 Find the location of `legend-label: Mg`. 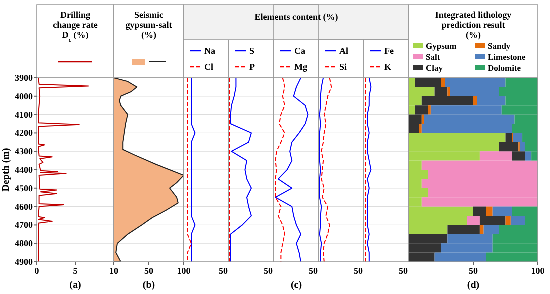

legend-label: Mg is located at coordinates (301, 67).